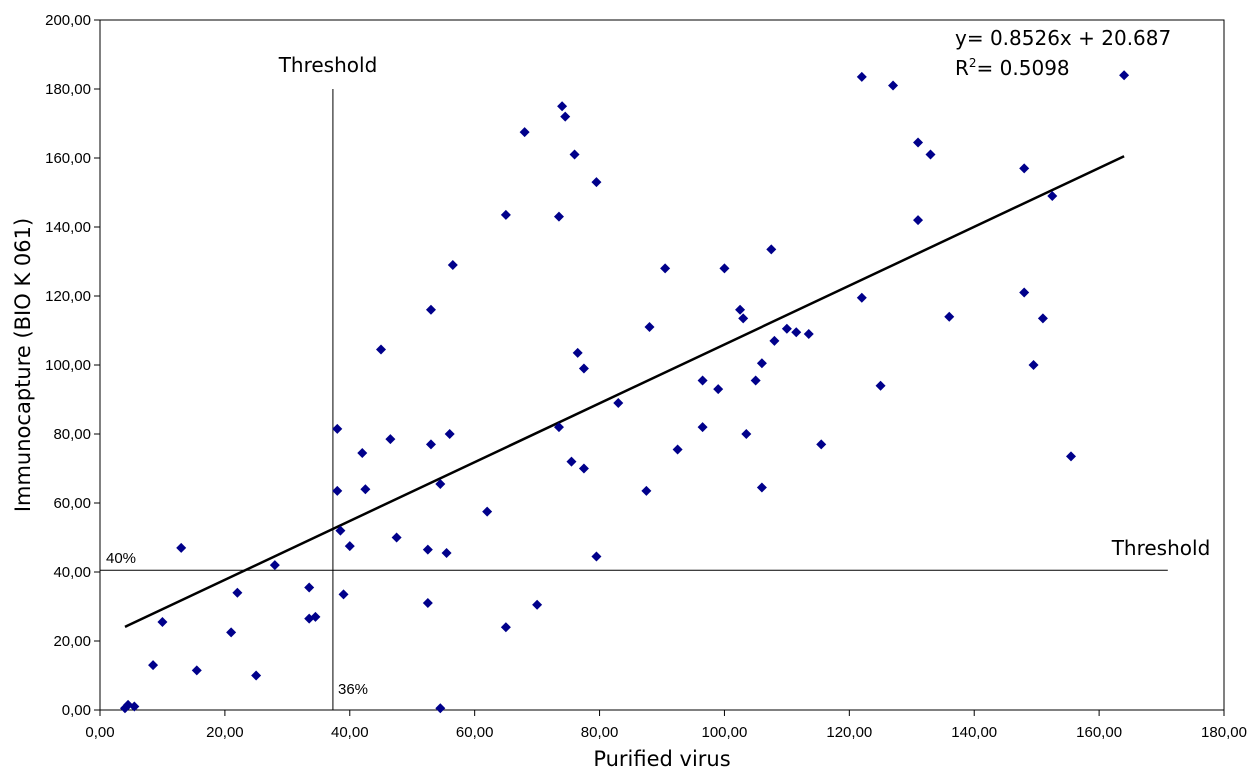  What do you see at coordinates (1063, 38) in the screenshot?
I see `trendline-equation: y= 0.8526x + 20.687` at bounding box center [1063, 38].